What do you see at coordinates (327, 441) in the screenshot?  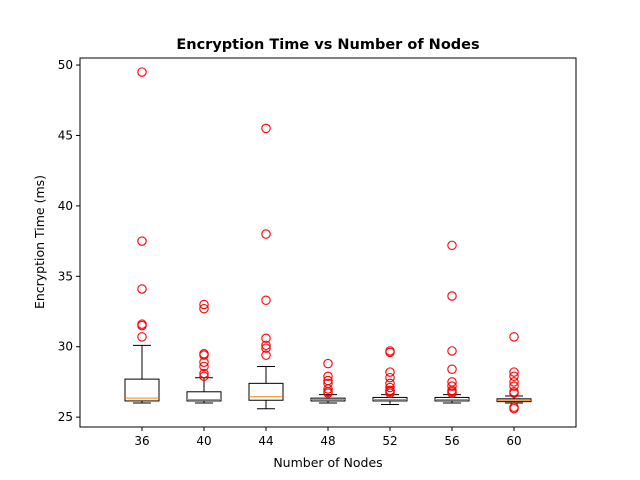 I see `x-tick-label: 48` at bounding box center [327, 441].